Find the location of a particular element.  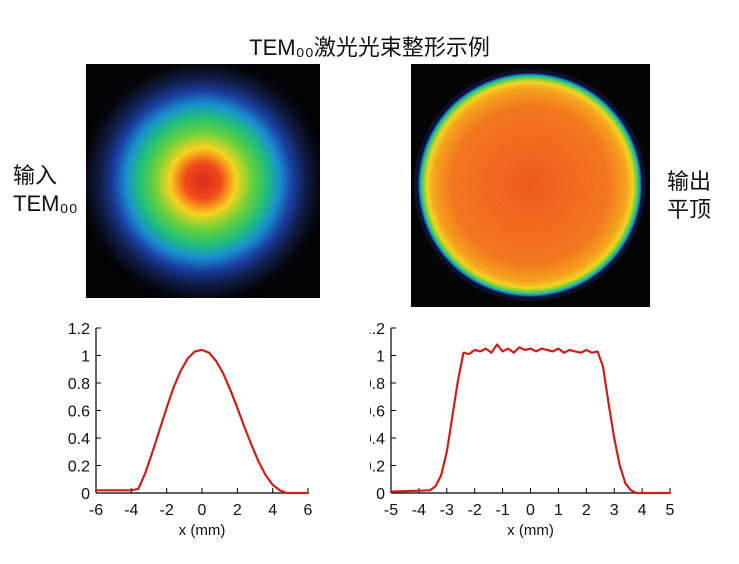

output-label-line1: 输出 is located at coordinates (689, 182).